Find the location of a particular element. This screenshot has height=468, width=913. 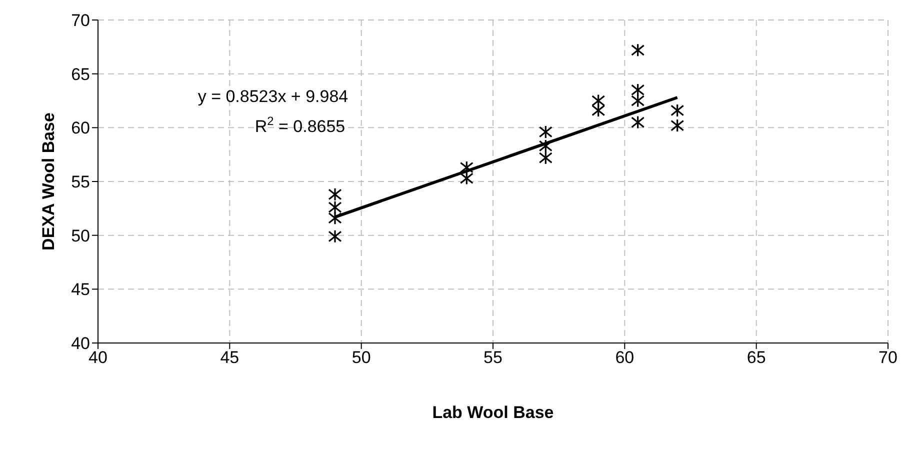

y-tick-label: 40 is located at coordinates (80, 344).